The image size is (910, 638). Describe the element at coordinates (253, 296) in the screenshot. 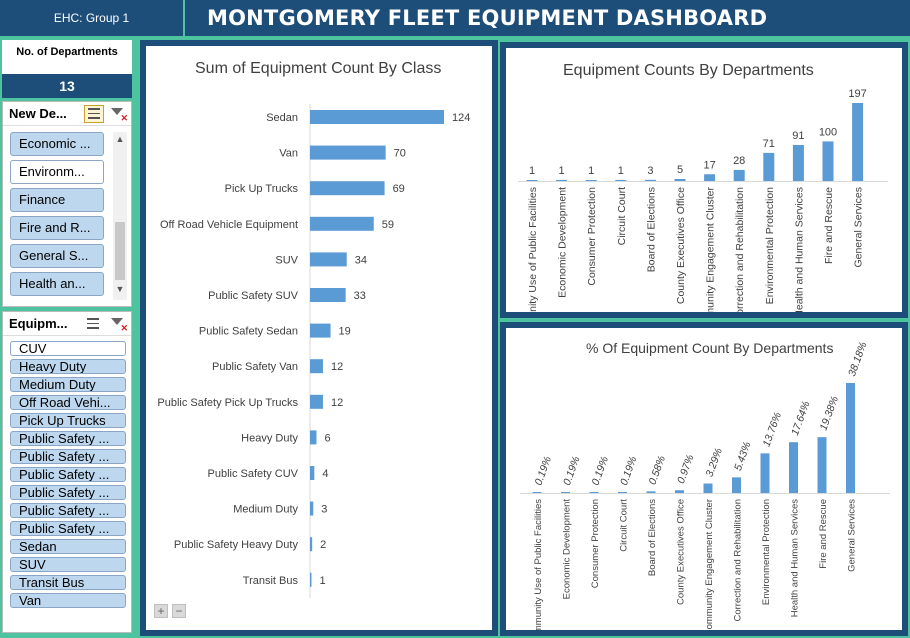

I see `category-label: Public Safety SUV` at that location.